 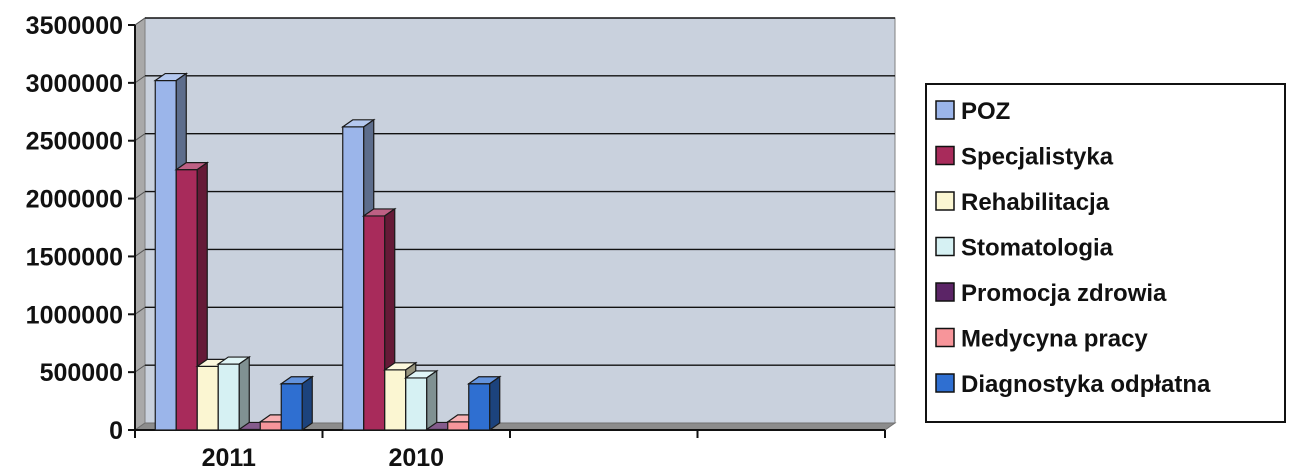 What do you see at coordinates (510, 450) in the screenshot?
I see `x-axis: 2011 2010` at bounding box center [510, 450].